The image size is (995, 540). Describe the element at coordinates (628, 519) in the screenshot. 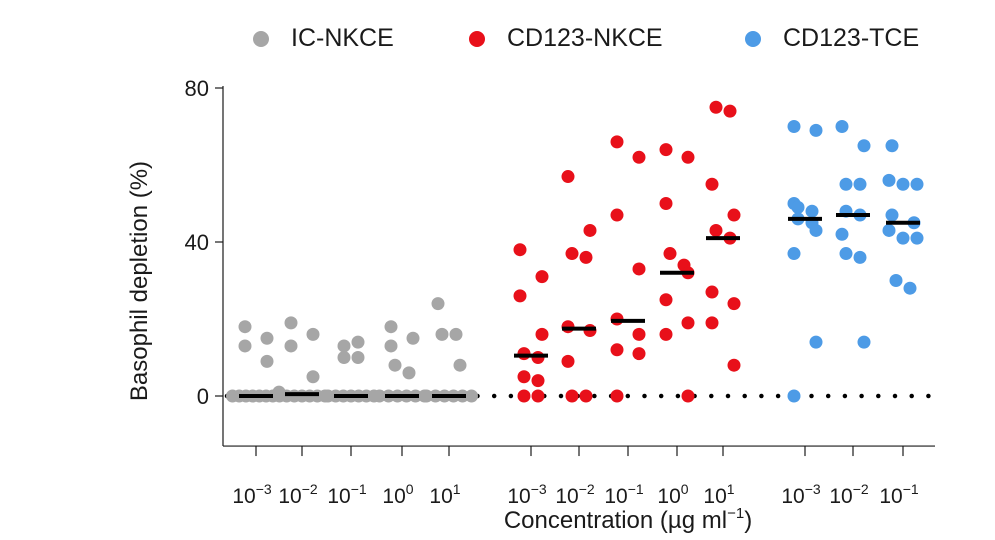

I see `x-axis-label: Concentration (µg ml−1)` at that location.